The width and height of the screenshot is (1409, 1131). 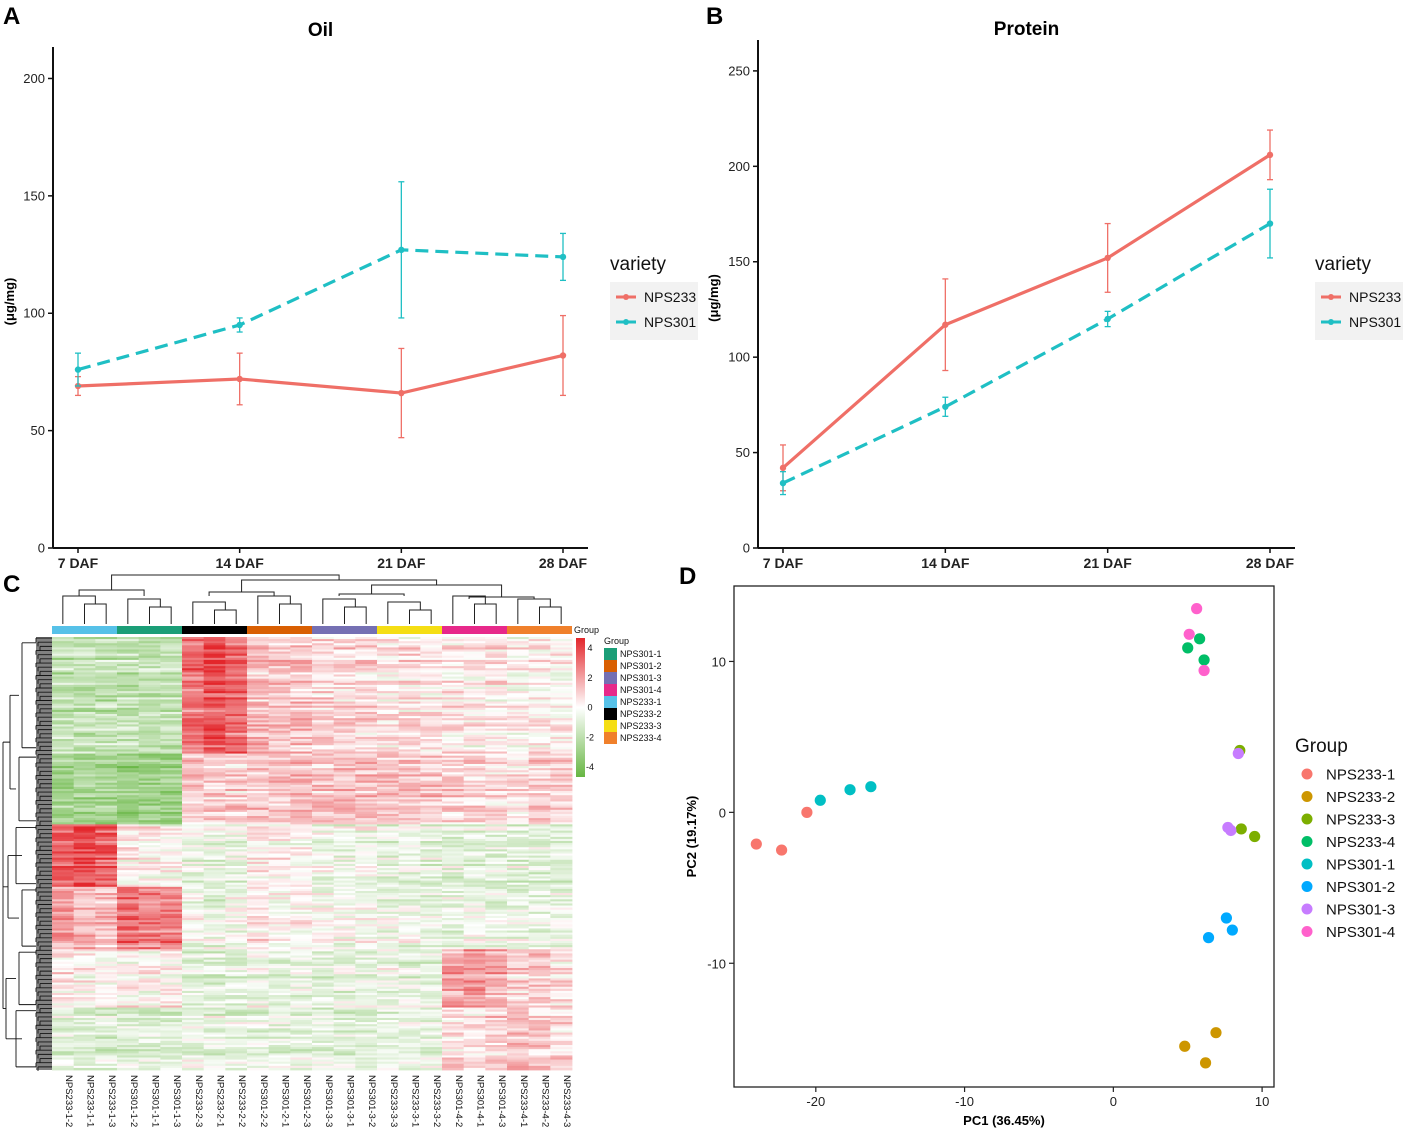 I want to click on y-tick-label: 100, so click(x=34, y=313).